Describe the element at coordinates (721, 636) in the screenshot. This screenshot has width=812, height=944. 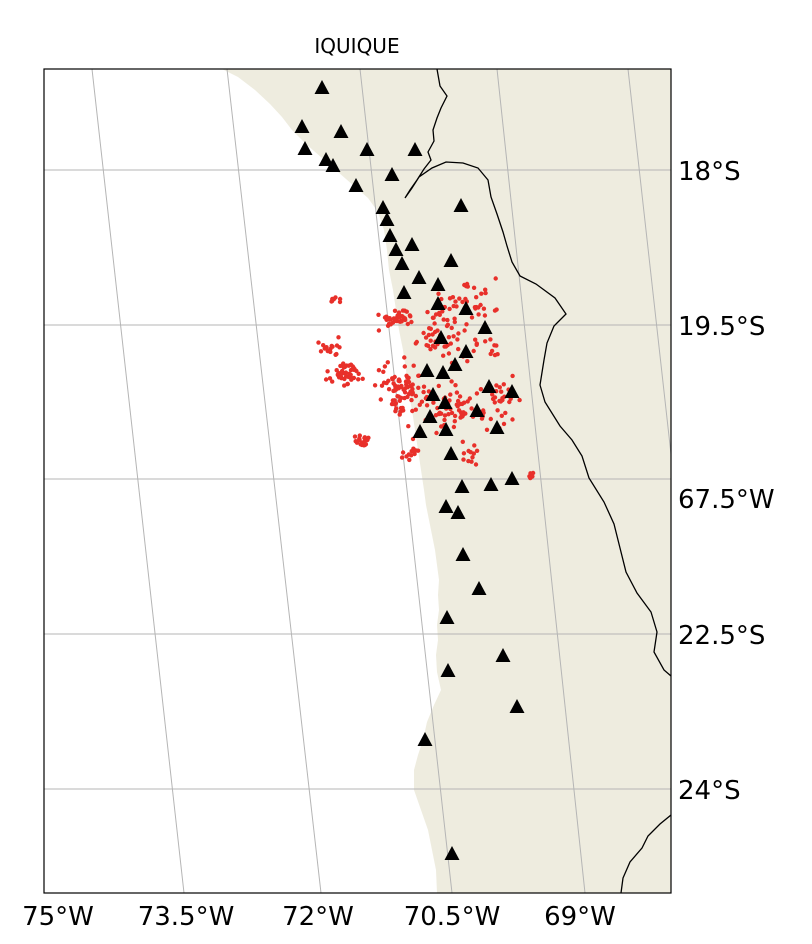
I see `lat-label-22-5s: 22.5°S` at that location.